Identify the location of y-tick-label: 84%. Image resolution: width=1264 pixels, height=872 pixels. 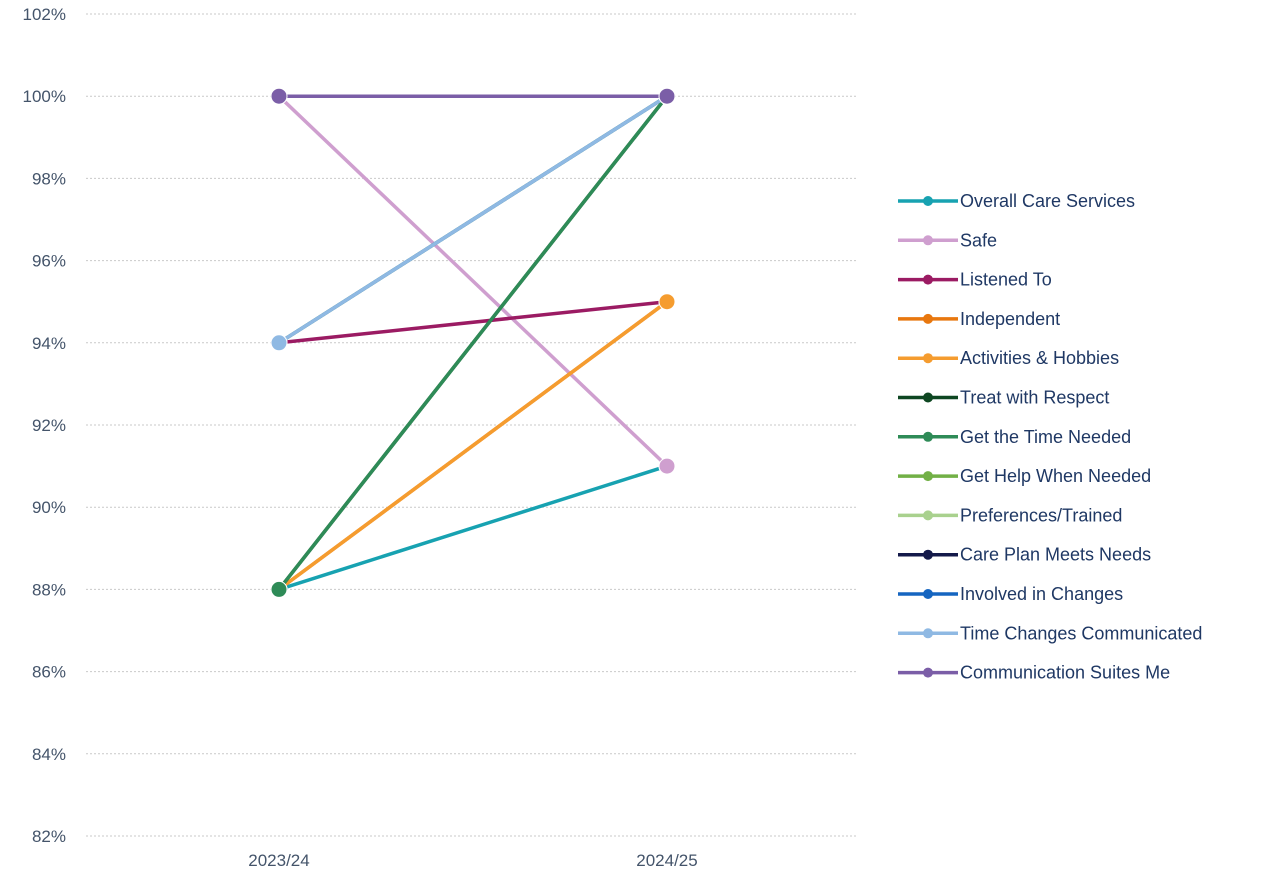
(49, 754).